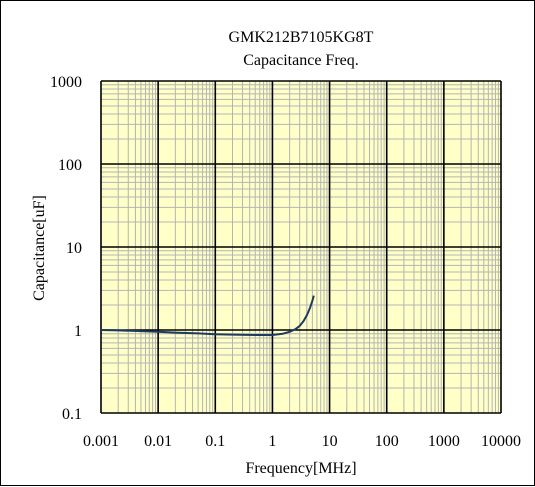 Image resolution: width=535 pixels, height=487 pixels. I want to click on x-tick-label: 10000, so click(501, 441).